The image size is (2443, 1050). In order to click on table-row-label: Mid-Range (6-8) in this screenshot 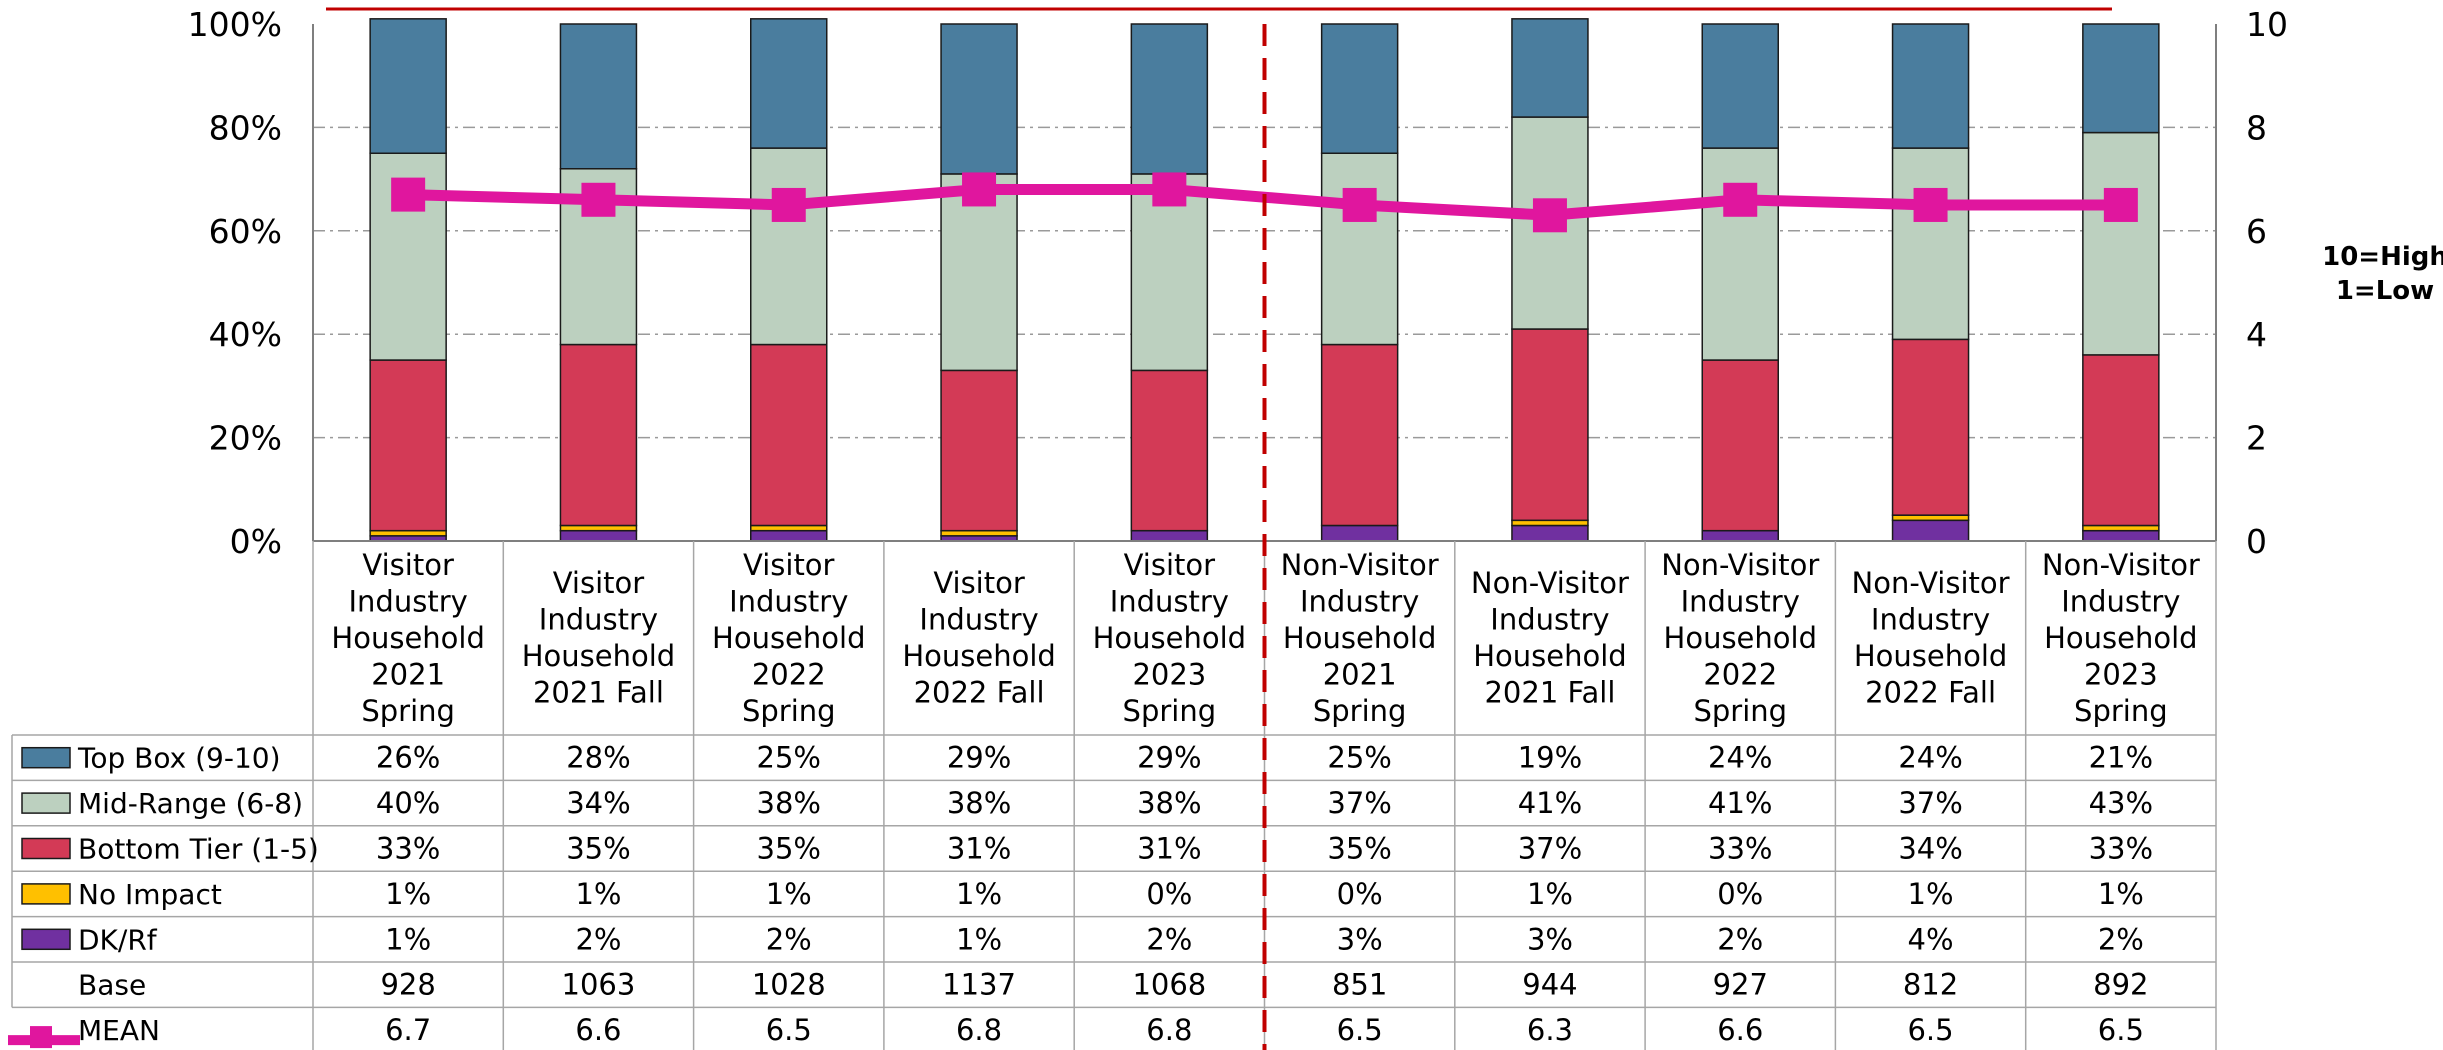, I will do `click(190, 803)`.